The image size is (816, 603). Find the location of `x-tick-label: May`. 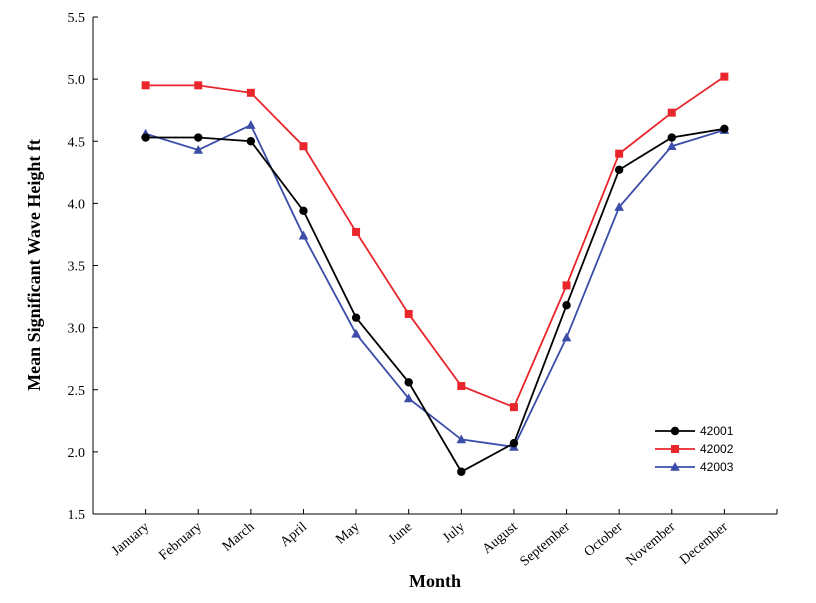

x-tick-label: May is located at coordinates (347, 534).